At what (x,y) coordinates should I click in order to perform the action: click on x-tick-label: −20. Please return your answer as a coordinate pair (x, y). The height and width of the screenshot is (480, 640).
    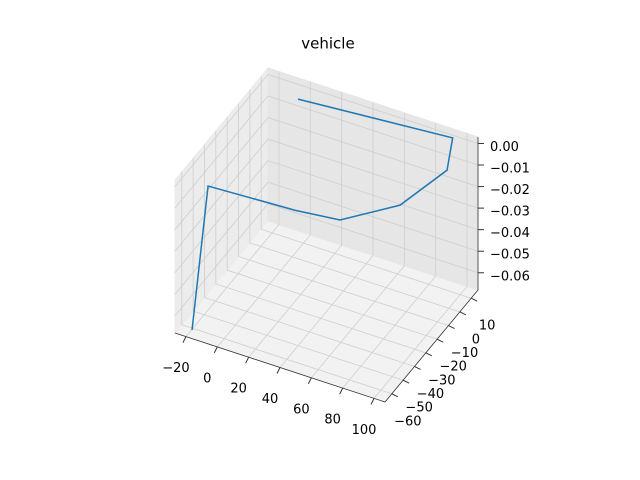
    Looking at the image, I should click on (175, 368).